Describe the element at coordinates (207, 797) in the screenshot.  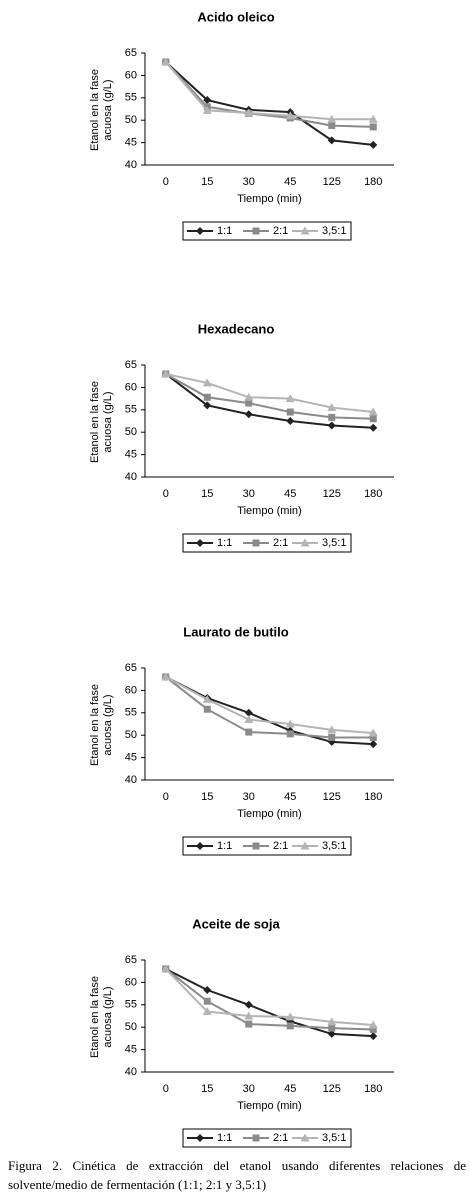
I see `x-tick-label: 15` at that location.